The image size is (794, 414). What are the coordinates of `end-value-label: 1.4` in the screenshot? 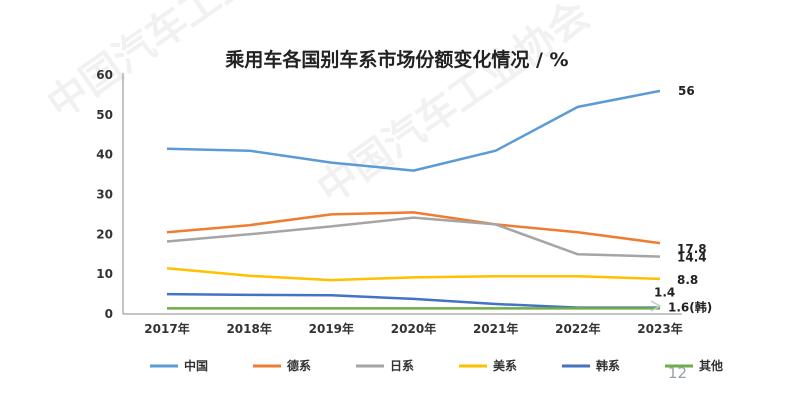 It's located at (664, 292).